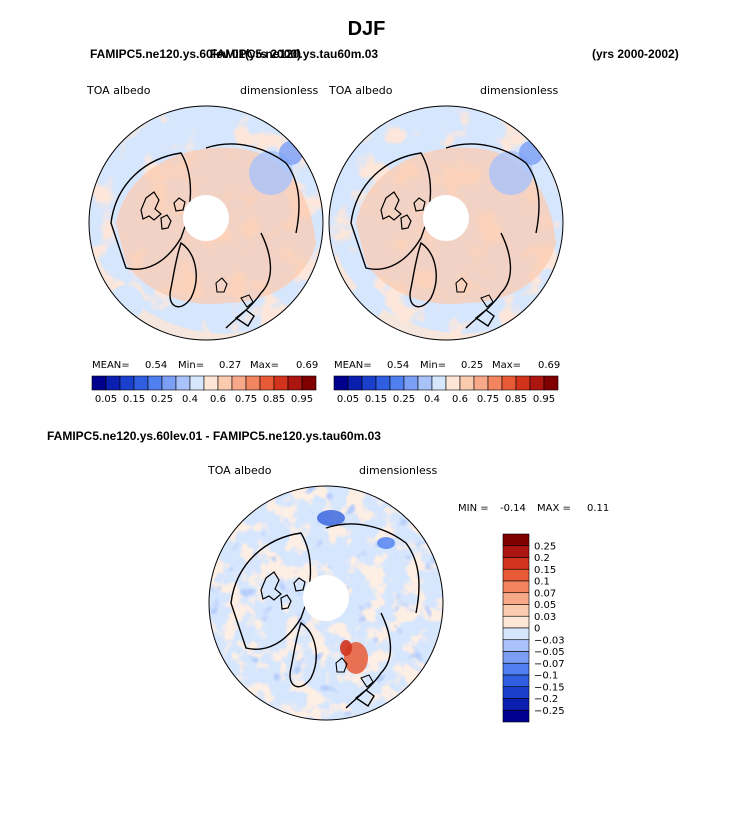 This screenshot has width=733, height=820. What do you see at coordinates (598, 508) in the screenshot?
I see `panel3-max-value: 0.11` at bounding box center [598, 508].